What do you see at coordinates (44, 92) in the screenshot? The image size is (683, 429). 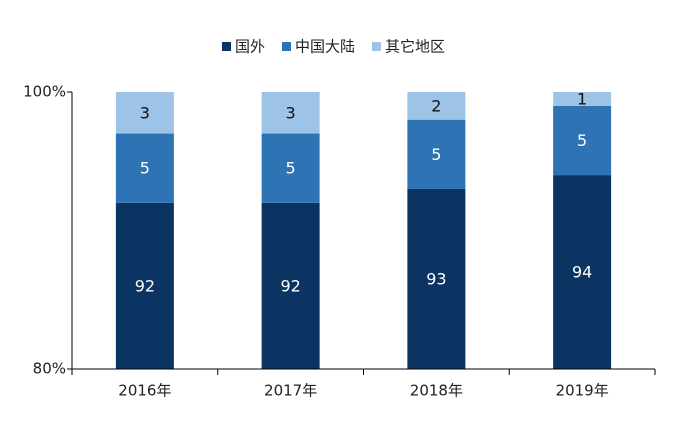 I see `y-tick-label: 100%` at bounding box center [44, 92].